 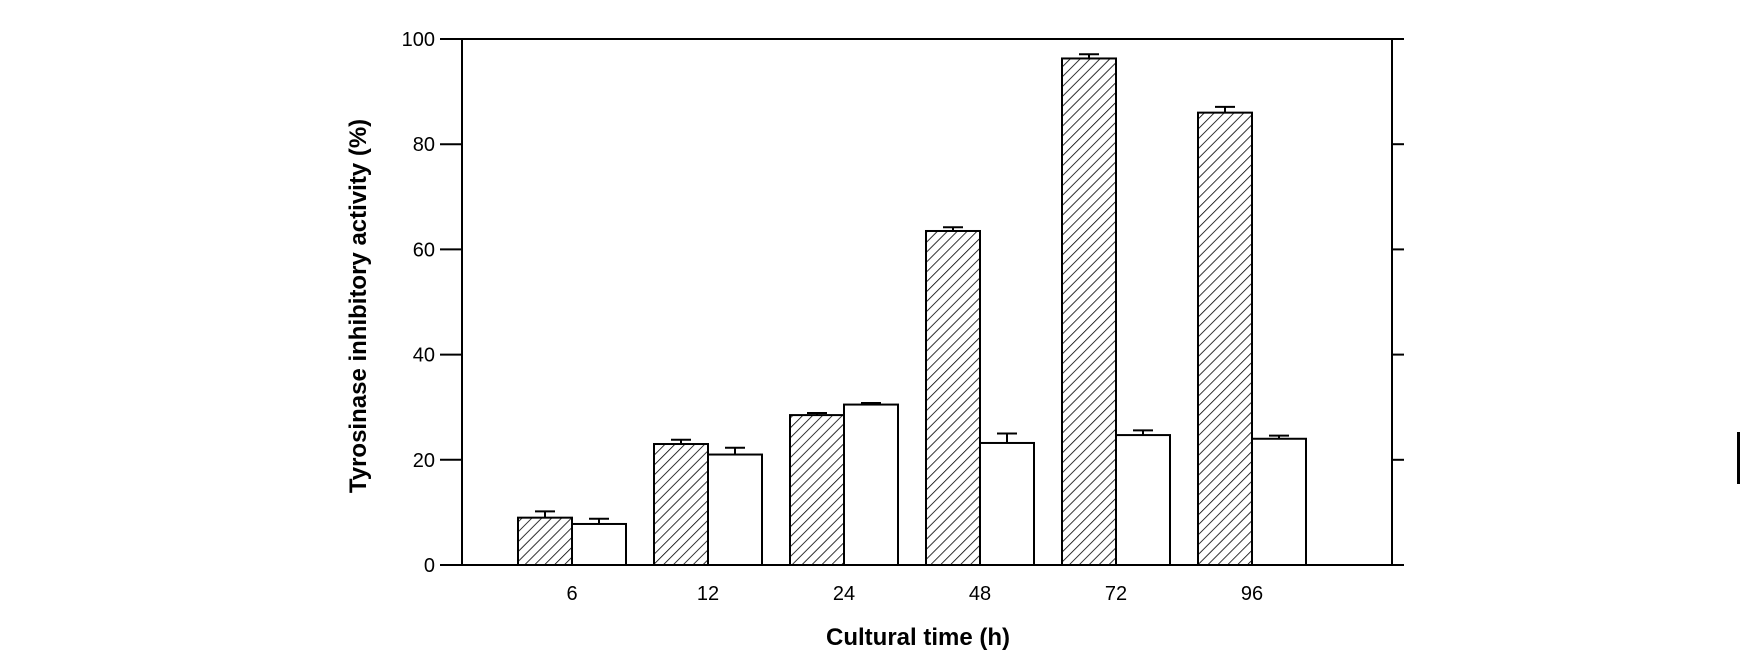 What do you see at coordinates (424, 250) in the screenshot?
I see `y-tick-label: 60` at bounding box center [424, 250].